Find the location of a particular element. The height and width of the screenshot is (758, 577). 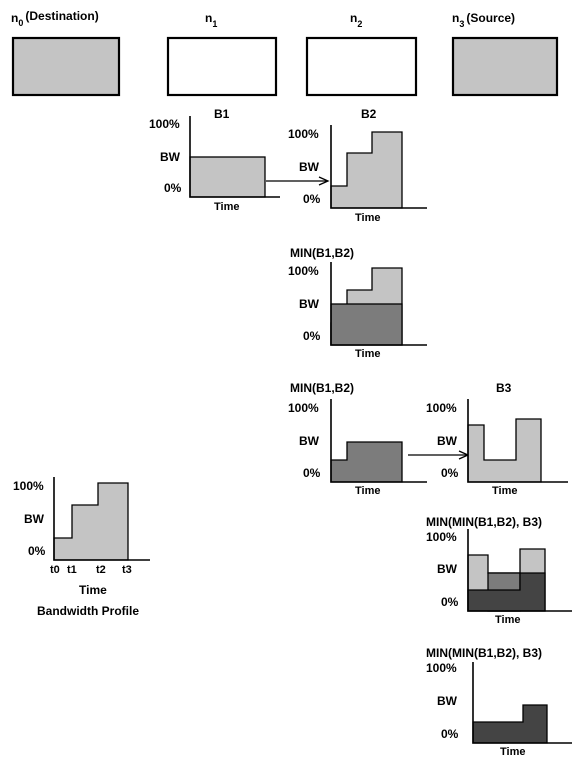

node-n0: n0 (Destination) is located at coordinates (66, 53).